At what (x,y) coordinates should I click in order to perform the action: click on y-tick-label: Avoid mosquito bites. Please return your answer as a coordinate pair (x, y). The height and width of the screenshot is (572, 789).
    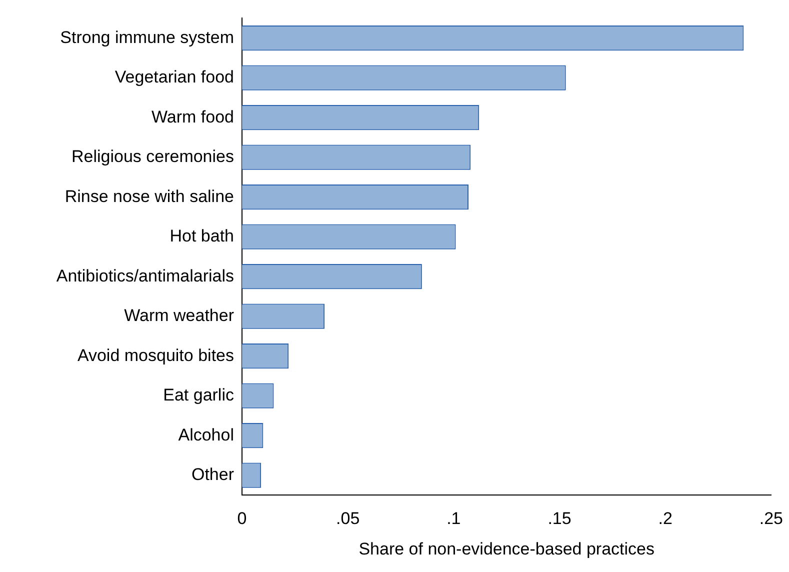
    Looking at the image, I should click on (155, 355).